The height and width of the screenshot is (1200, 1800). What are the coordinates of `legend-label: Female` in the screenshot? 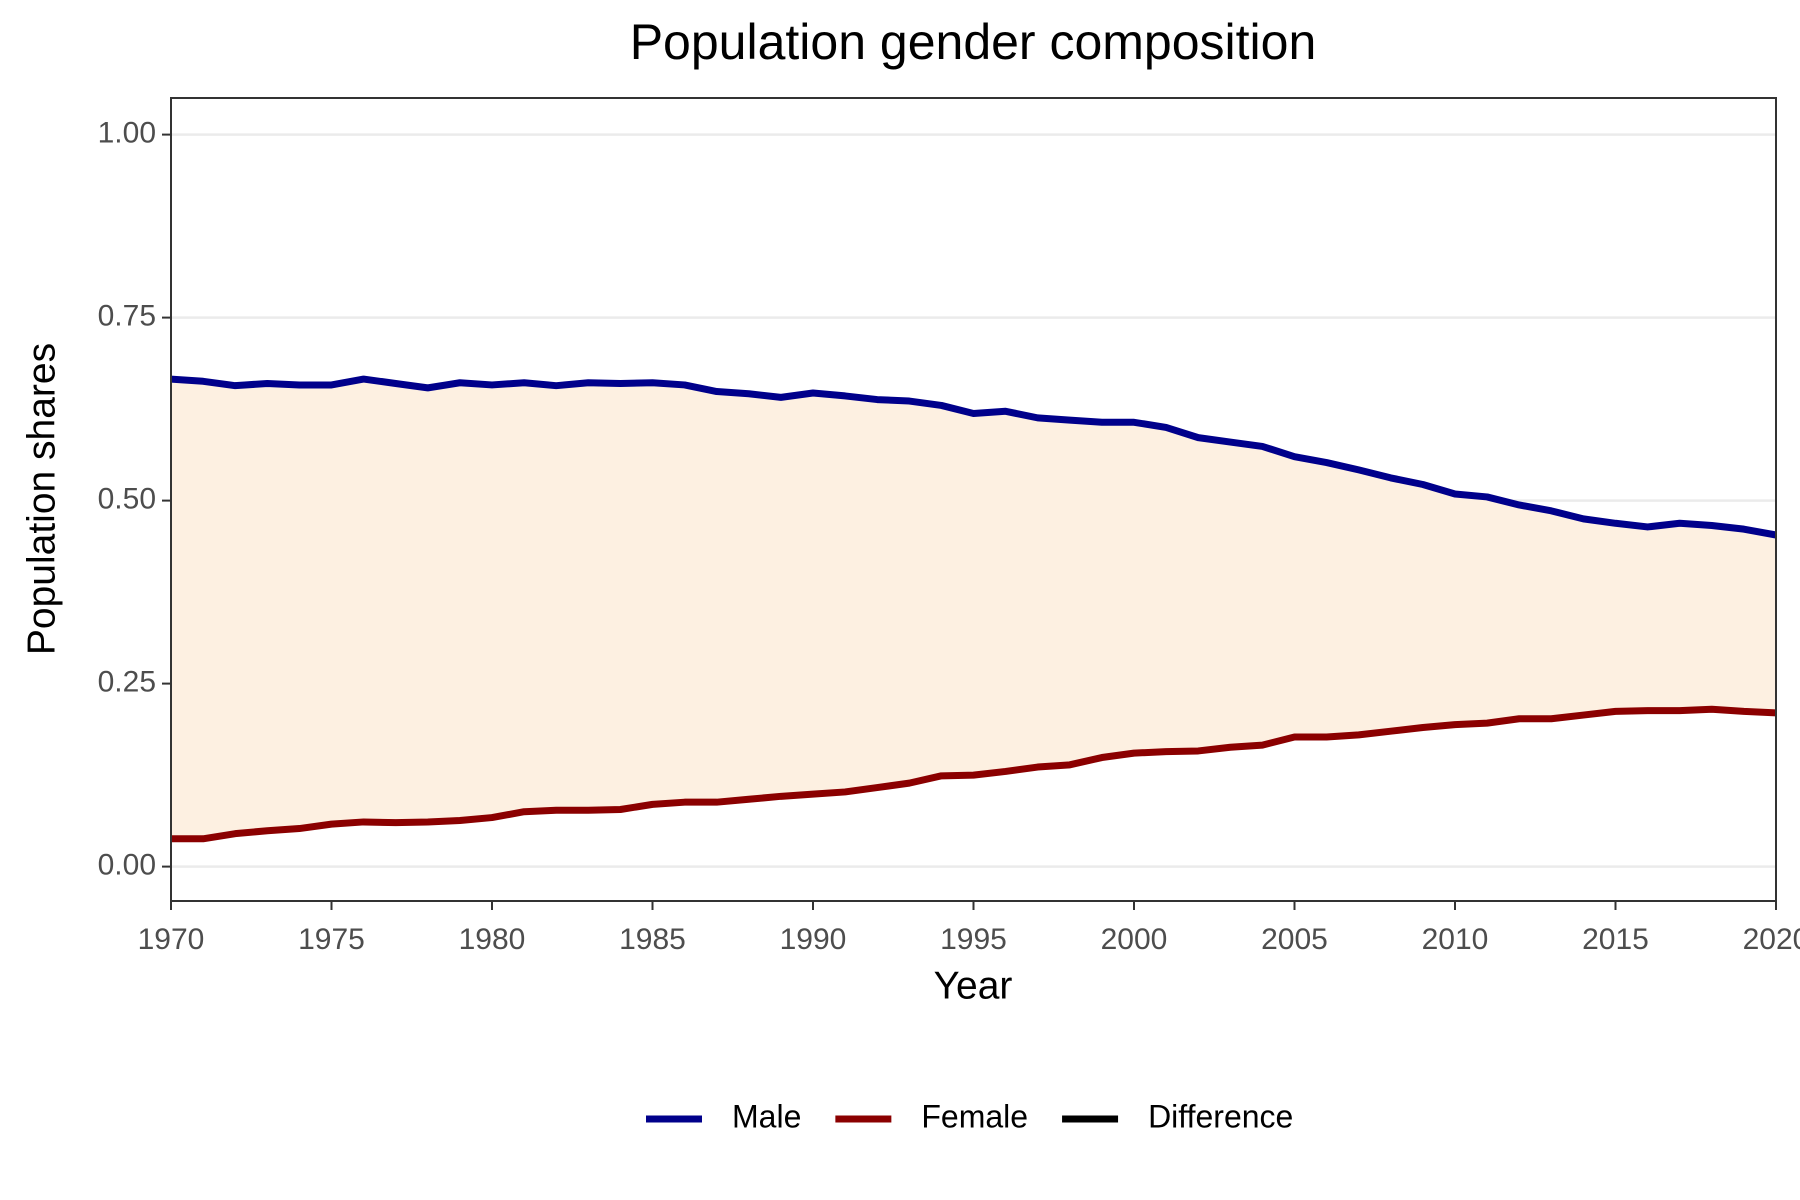 It's located at (974, 1116).